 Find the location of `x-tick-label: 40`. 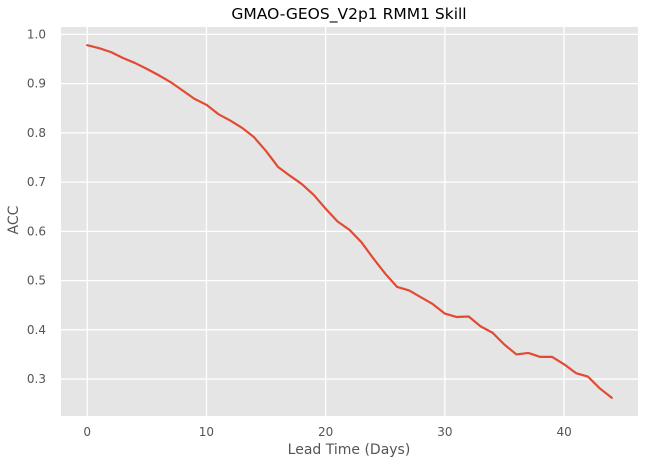

x-tick-label: 40 is located at coordinates (563, 432).